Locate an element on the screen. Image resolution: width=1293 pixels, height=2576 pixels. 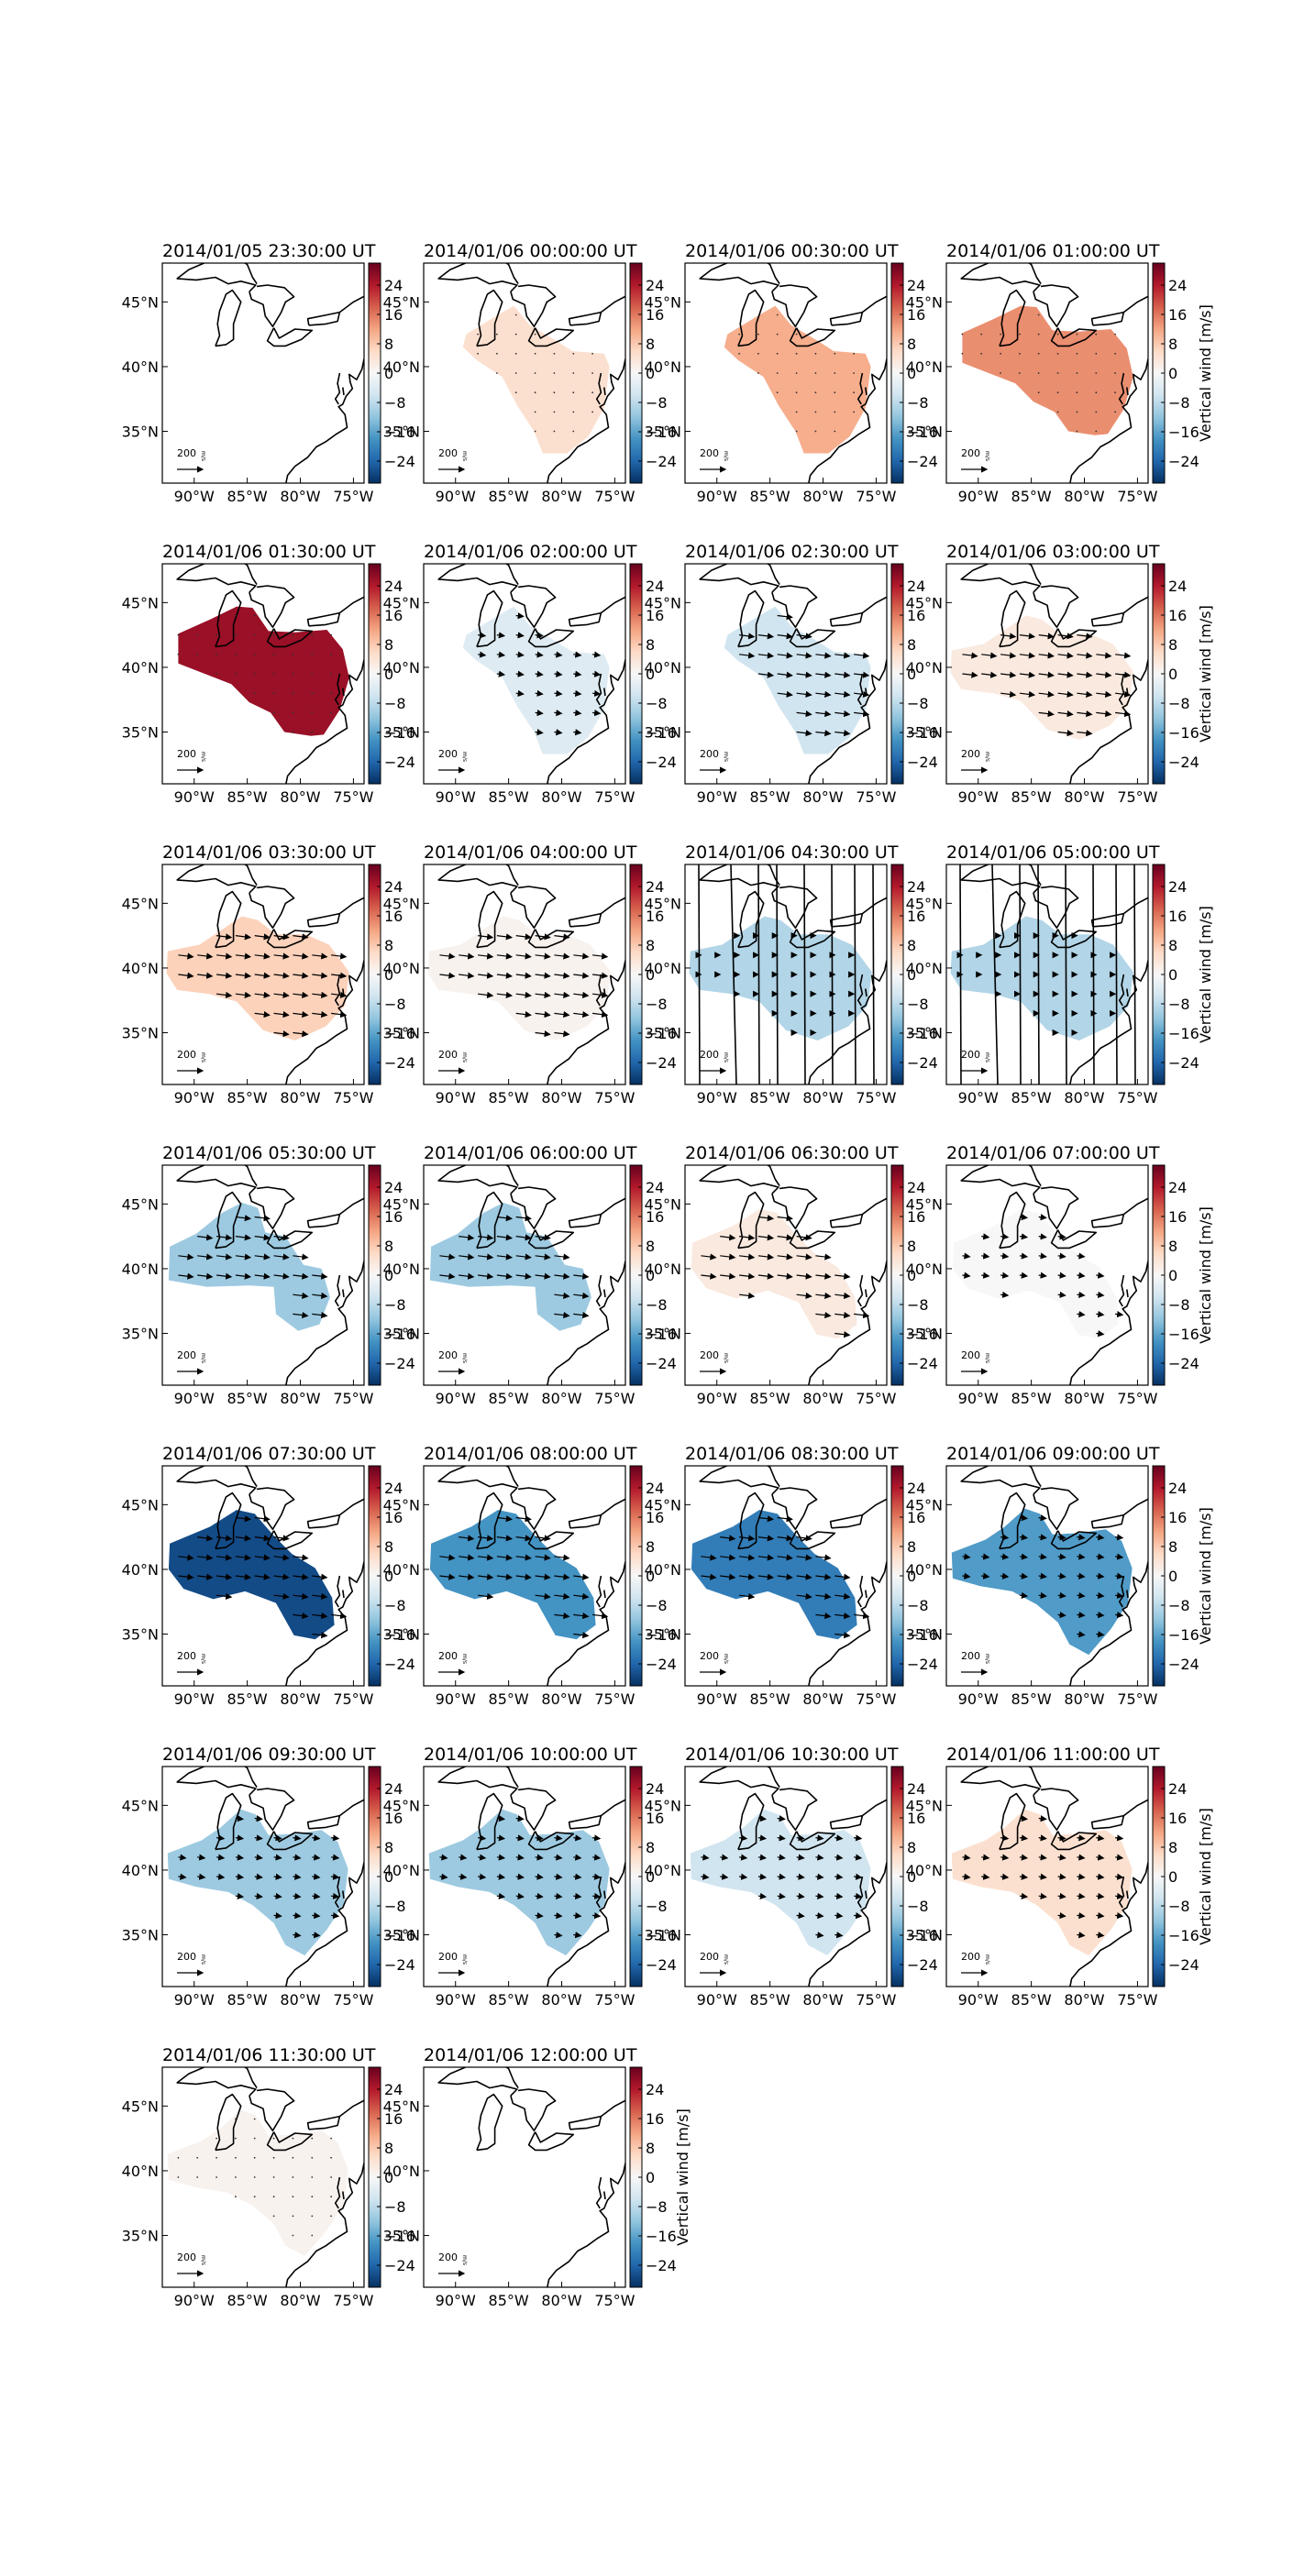
panel-title: 2014/01/06 08:30:00 UT is located at coordinates (792, 1454).